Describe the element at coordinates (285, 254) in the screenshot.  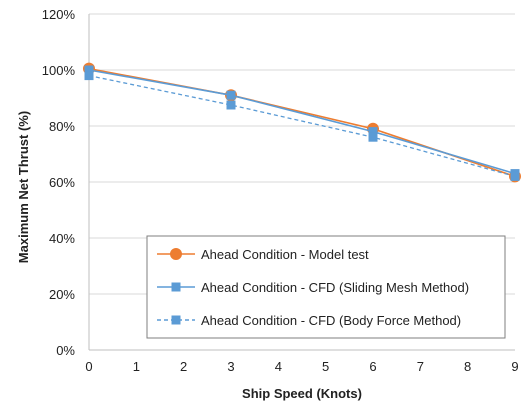
I see `legend-label: Ahead Condition - Model test` at that location.